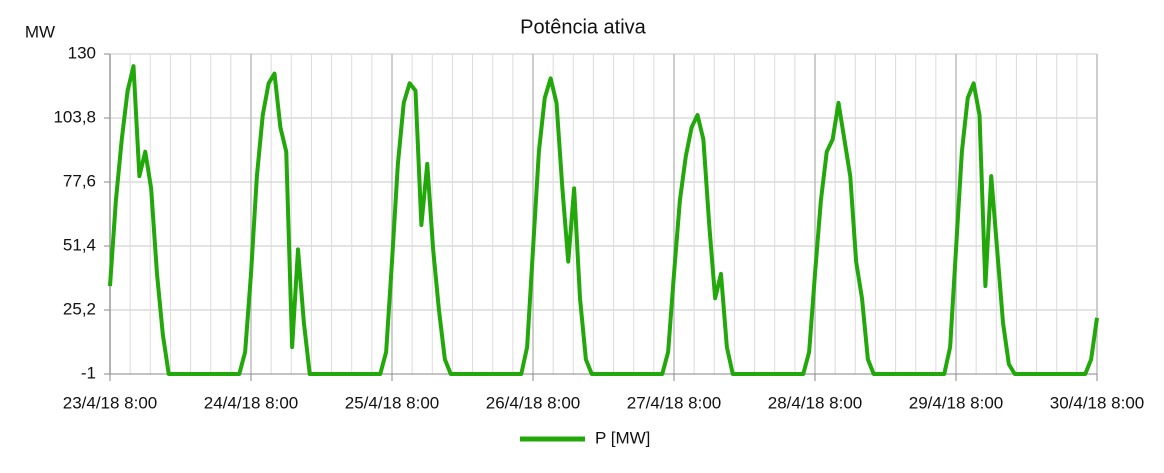 This screenshot has height=473, width=1164. Describe the element at coordinates (533, 402) in the screenshot. I see `x-tick-label: 26/4/18 8:00` at that location.